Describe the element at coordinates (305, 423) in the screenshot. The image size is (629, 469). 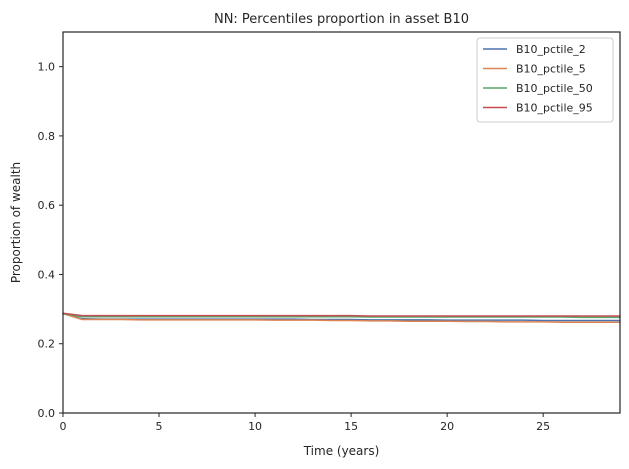
I see `x-axis: 0 5 10 15 20 25` at that location.